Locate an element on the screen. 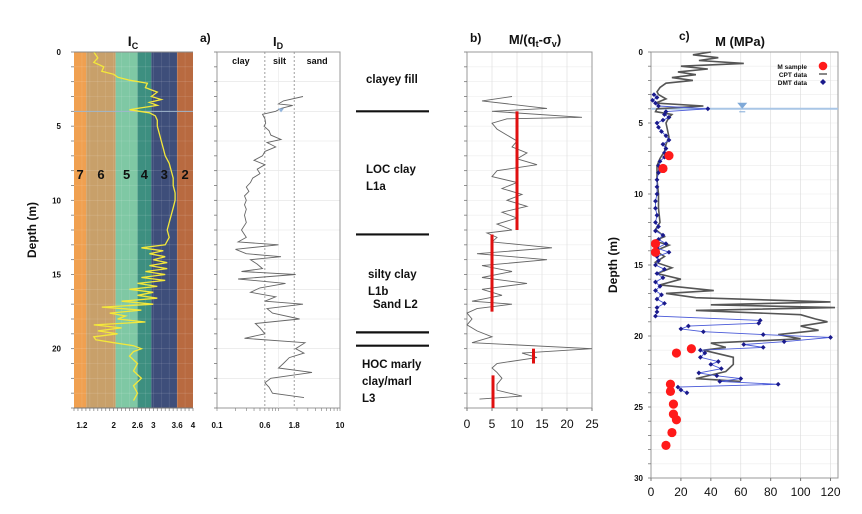  ratio-title-part: ) is located at coordinates (559, 39).